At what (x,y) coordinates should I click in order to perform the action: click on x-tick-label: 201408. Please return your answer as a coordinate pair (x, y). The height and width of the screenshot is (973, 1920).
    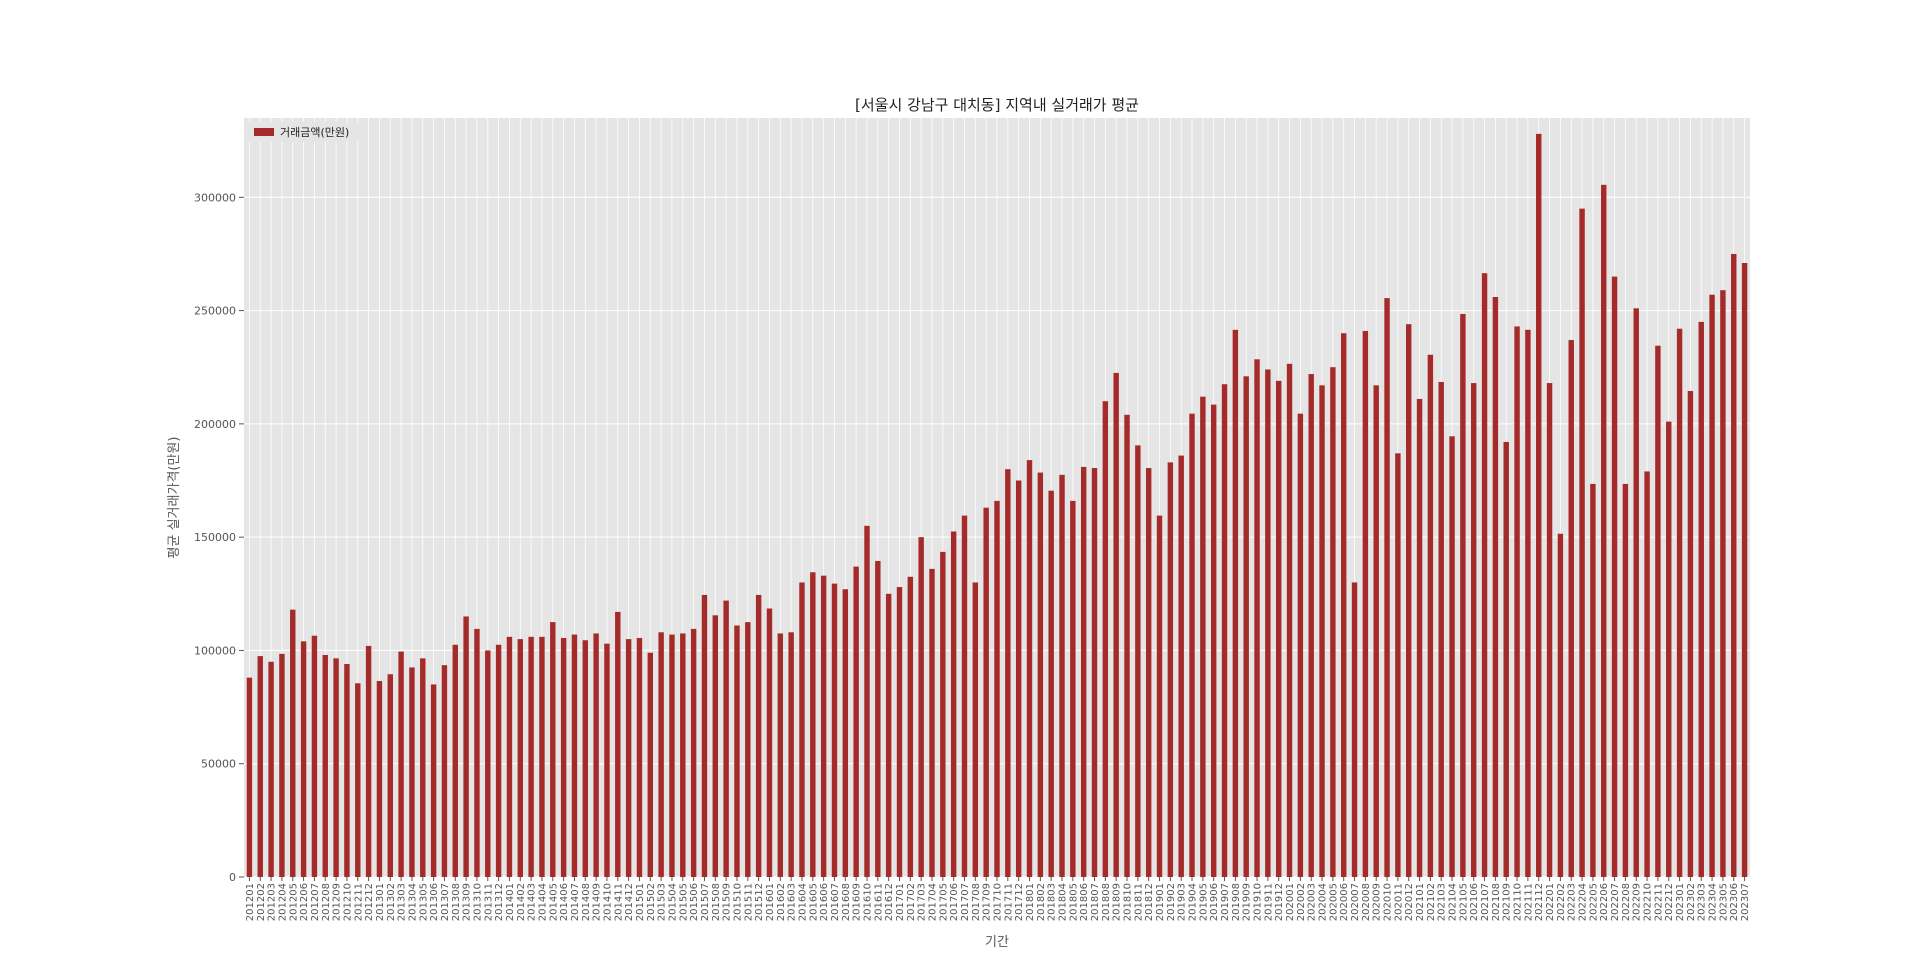
    Looking at the image, I should click on (586, 902).